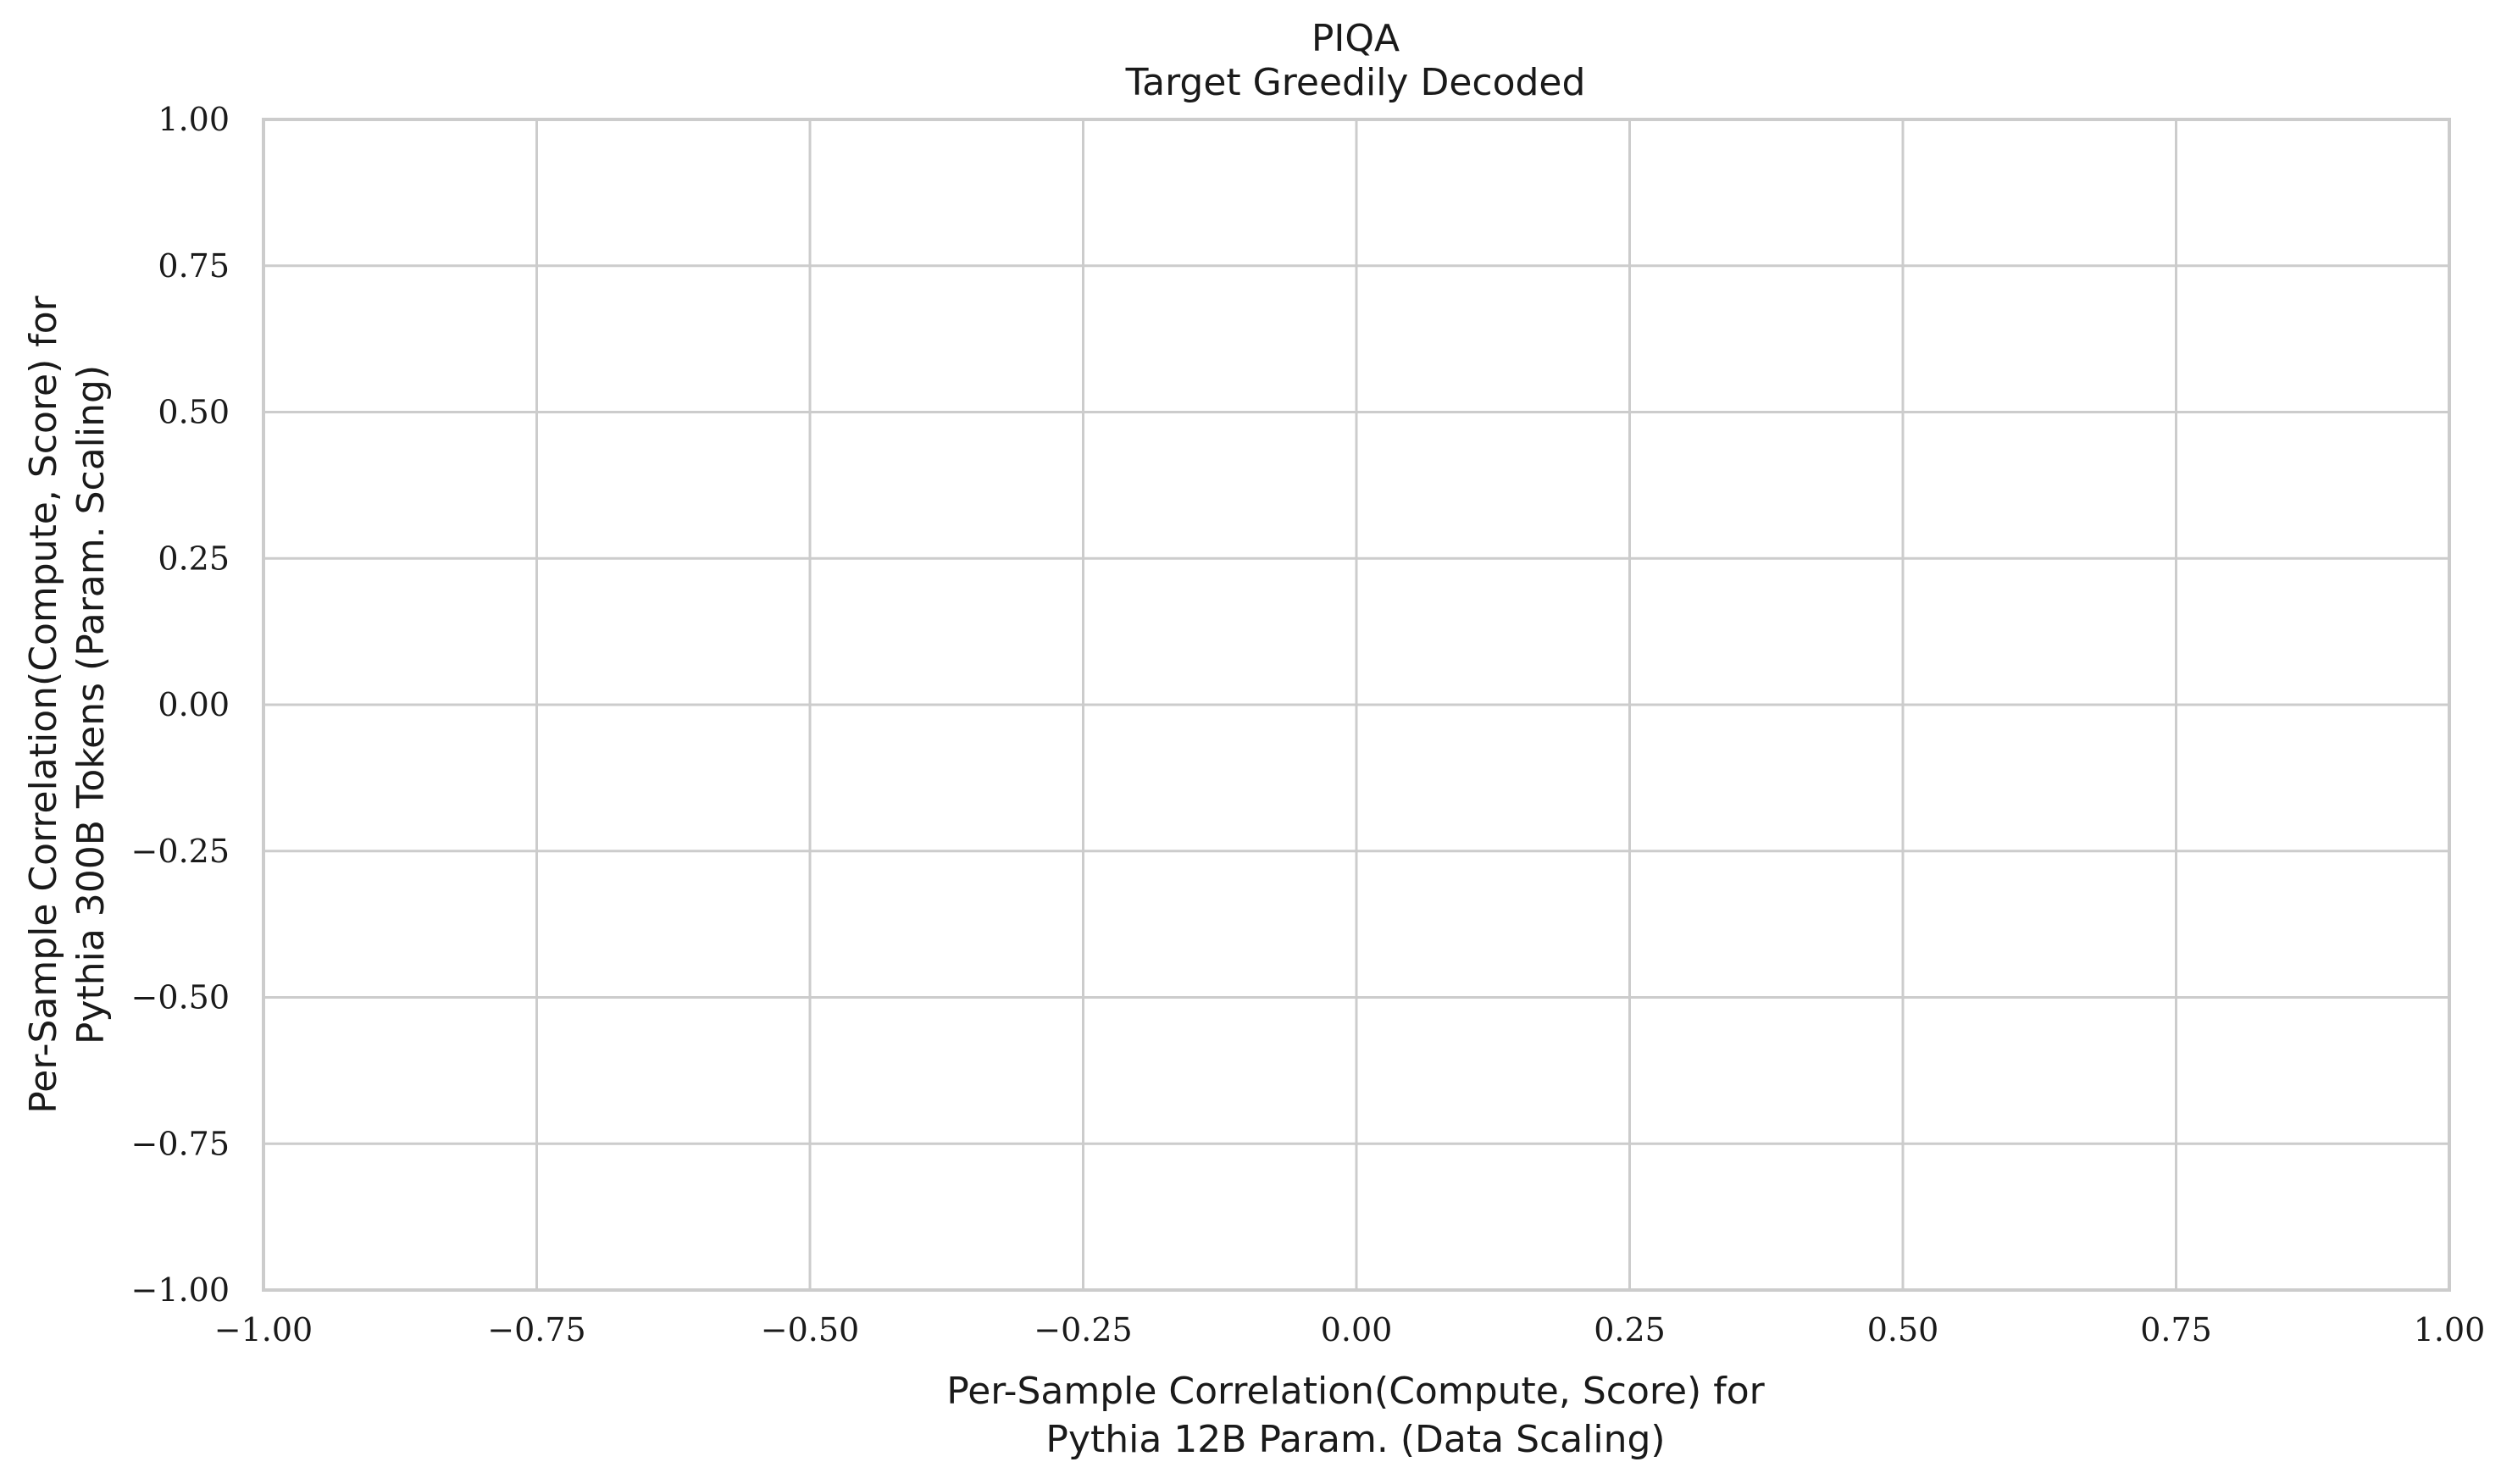 Image resolution: width=2501 pixels, height=1484 pixels. I want to click on x-tick-label: 0.50, so click(1903, 1329).